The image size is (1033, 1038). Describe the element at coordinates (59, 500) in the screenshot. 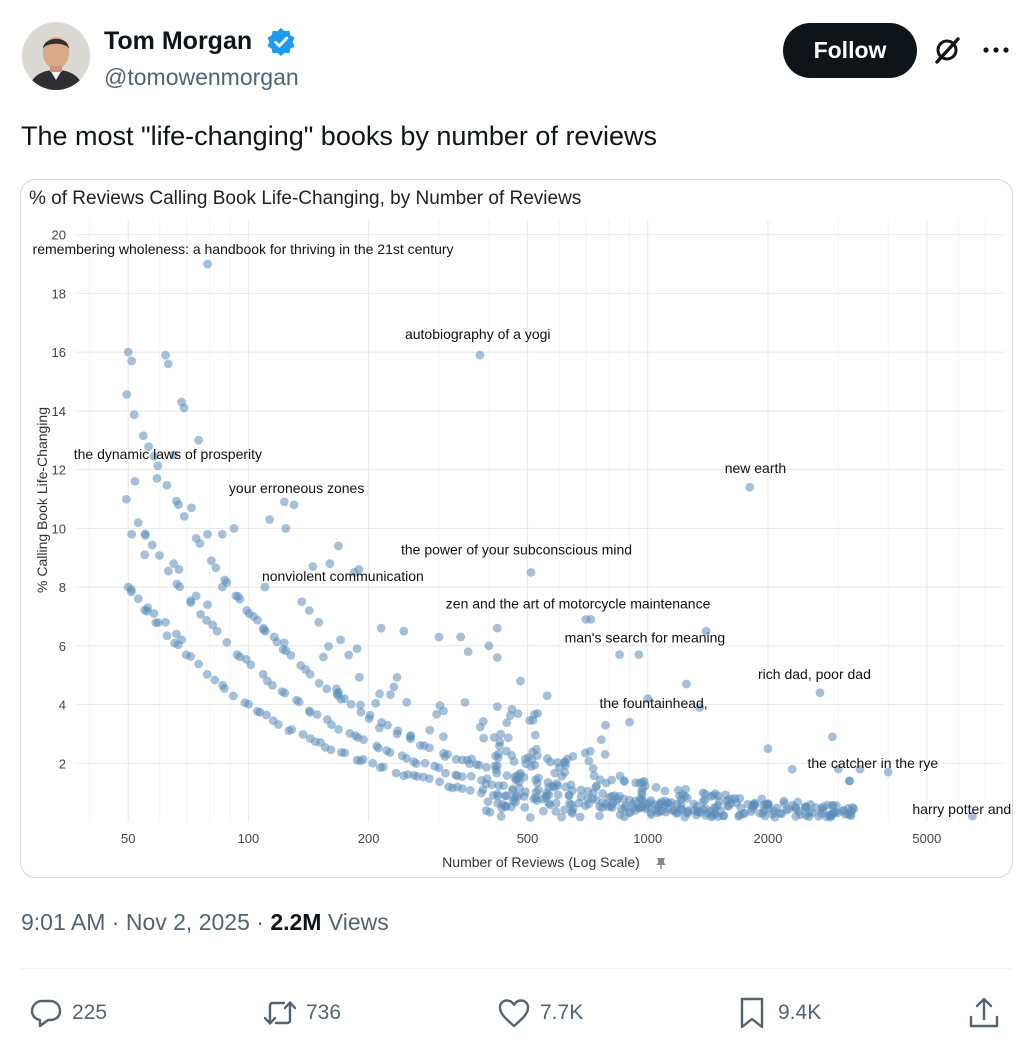

I see `y-axis-ticks: 2 4 6 8 10 12 14 16 18 20` at that location.